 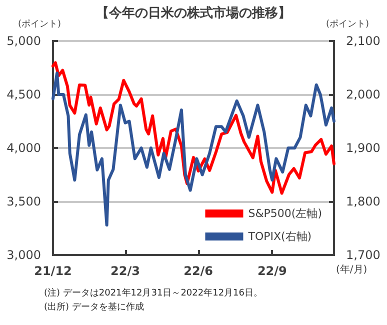 What do you see at coordinates (153, 293) in the screenshot?
I see `text: (注) データは2021年12月31日～2022年12月16日。` at bounding box center [153, 293].